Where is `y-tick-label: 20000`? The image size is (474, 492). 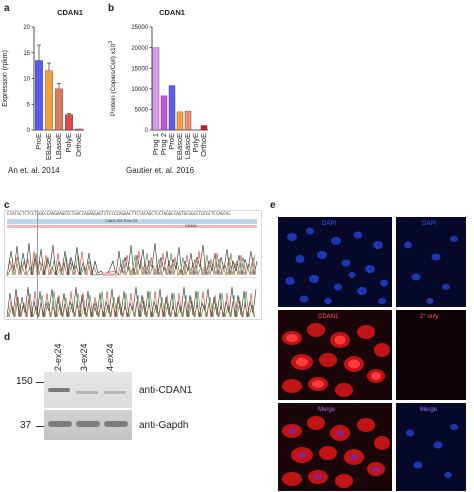
y-tick-label: 20000 is located at coordinates (139, 49).